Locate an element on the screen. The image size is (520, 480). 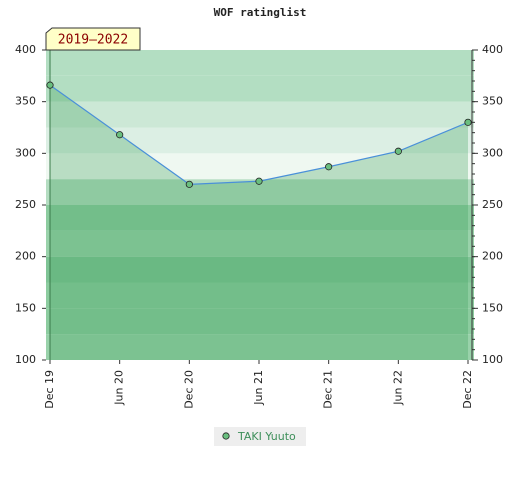
x-tick-label: Dec 20 is located at coordinates (188, 389).